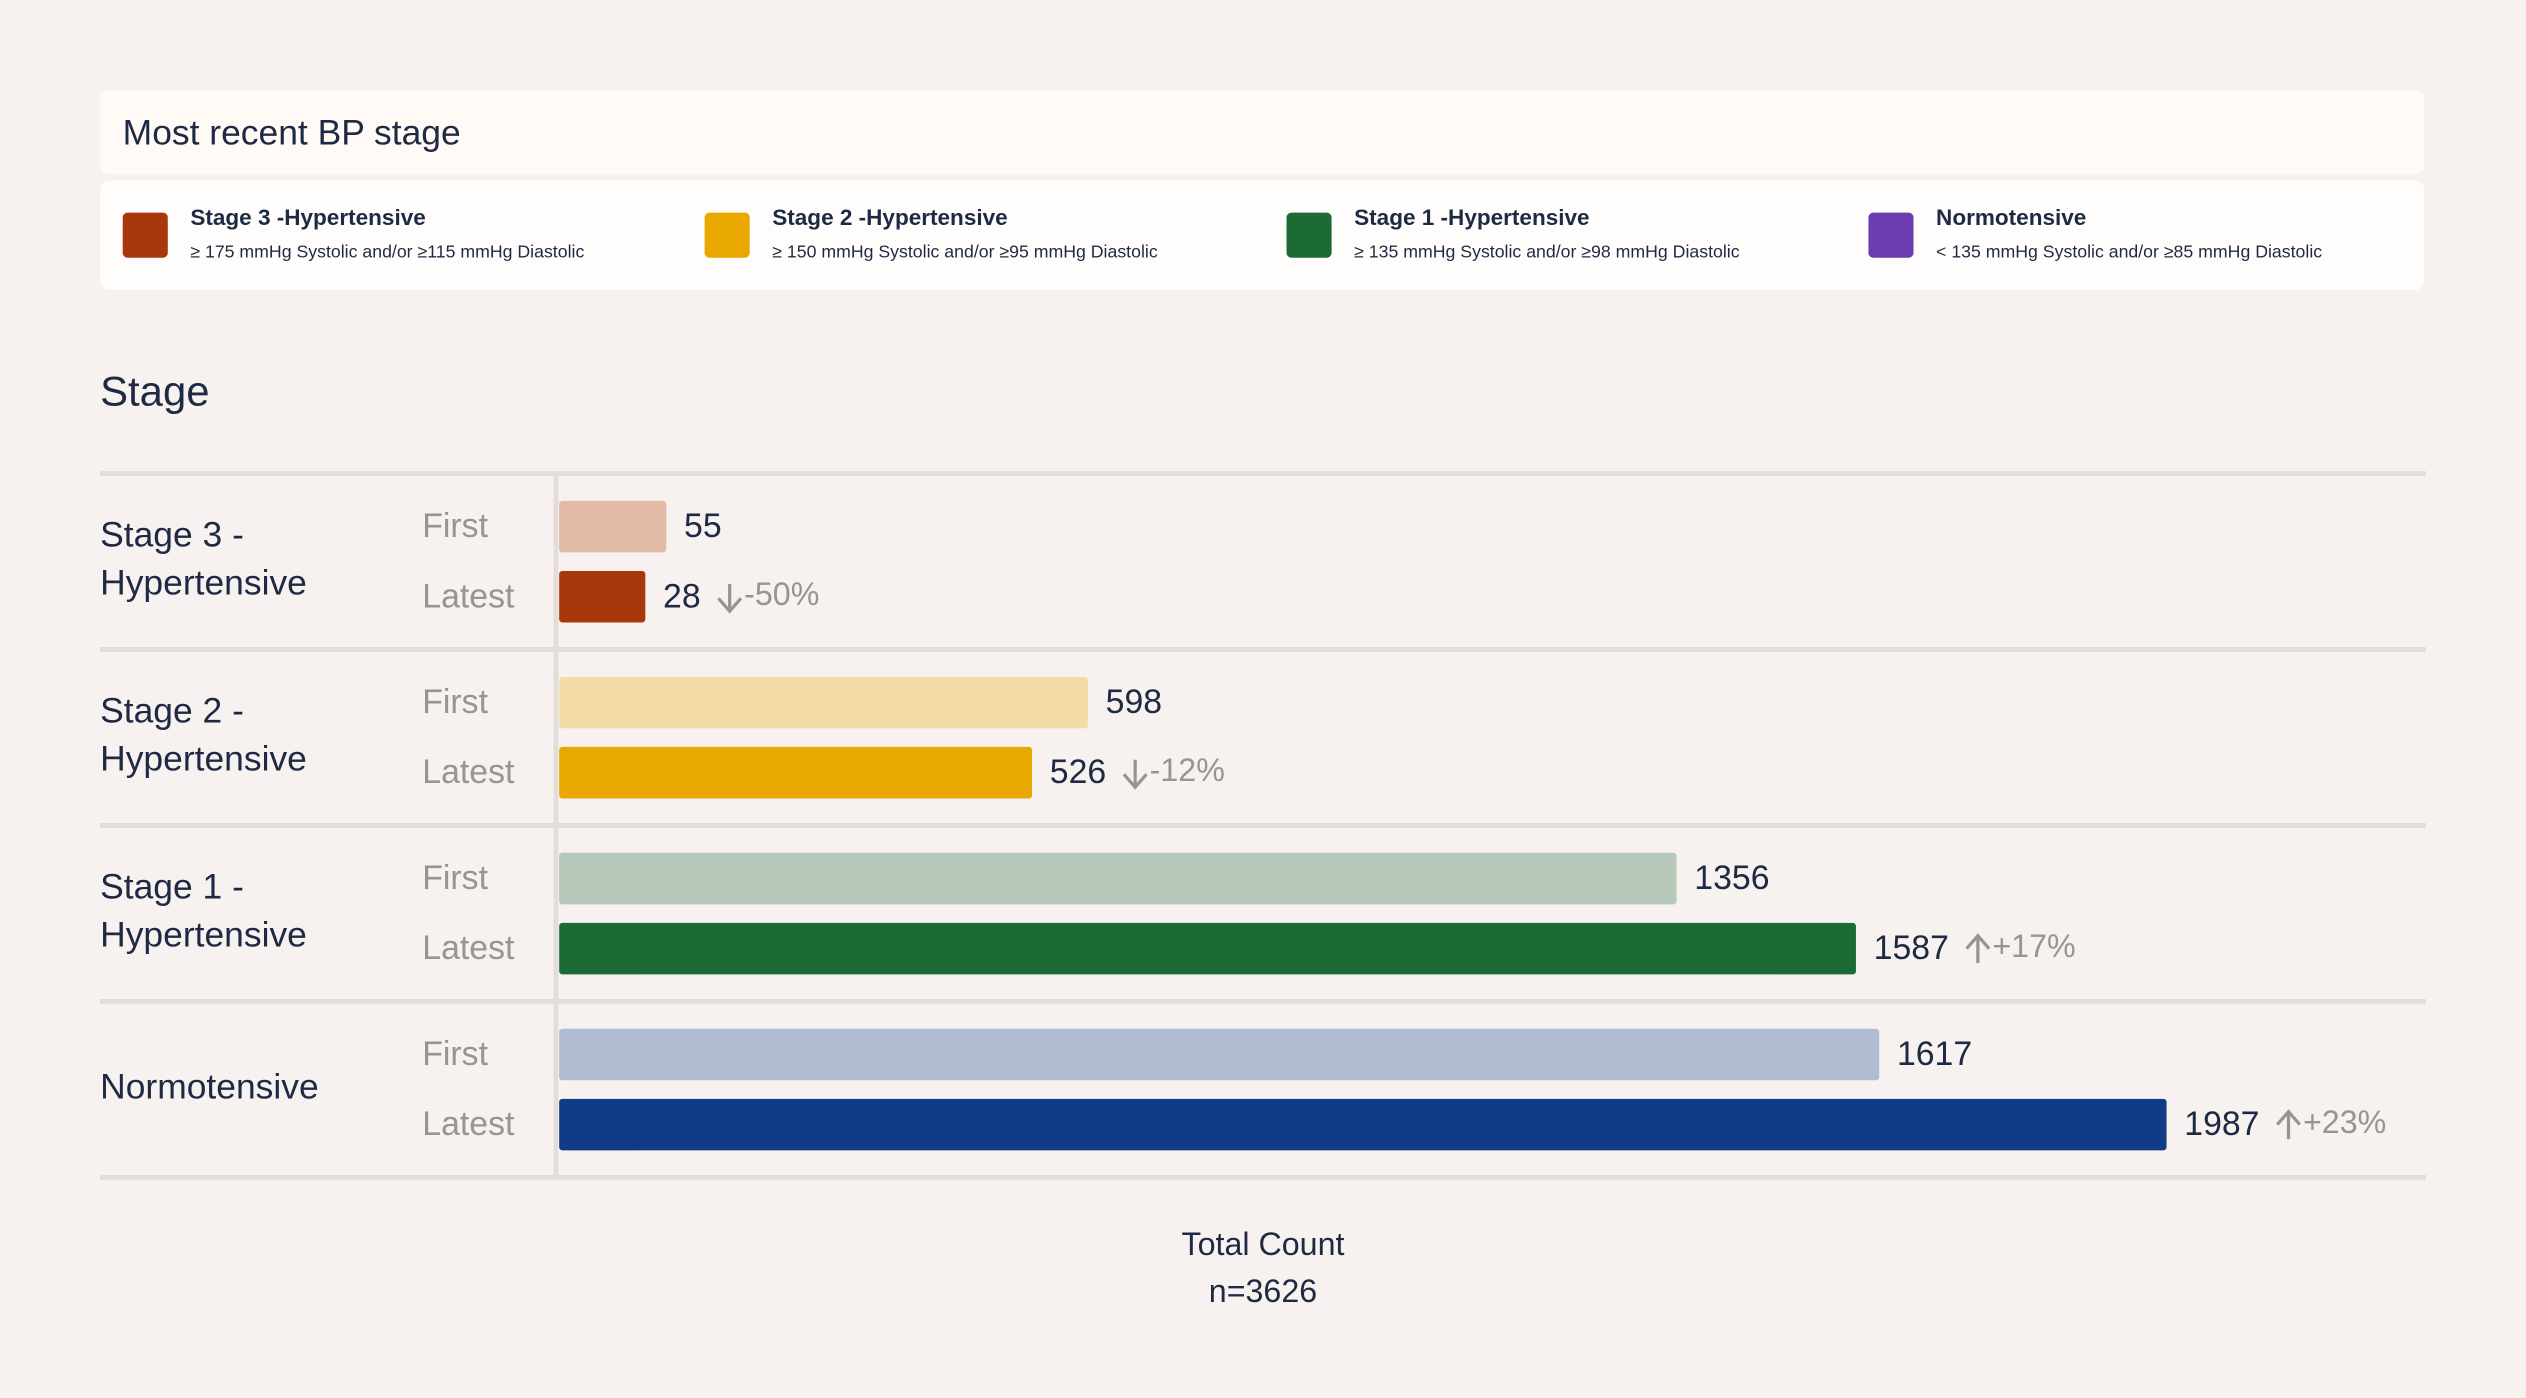 The image size is (2526, 1398). What do you see at coordinates (1731, 878) in the screenshot?
I see `value-label: 1356` at bounding box center [1731, 878].